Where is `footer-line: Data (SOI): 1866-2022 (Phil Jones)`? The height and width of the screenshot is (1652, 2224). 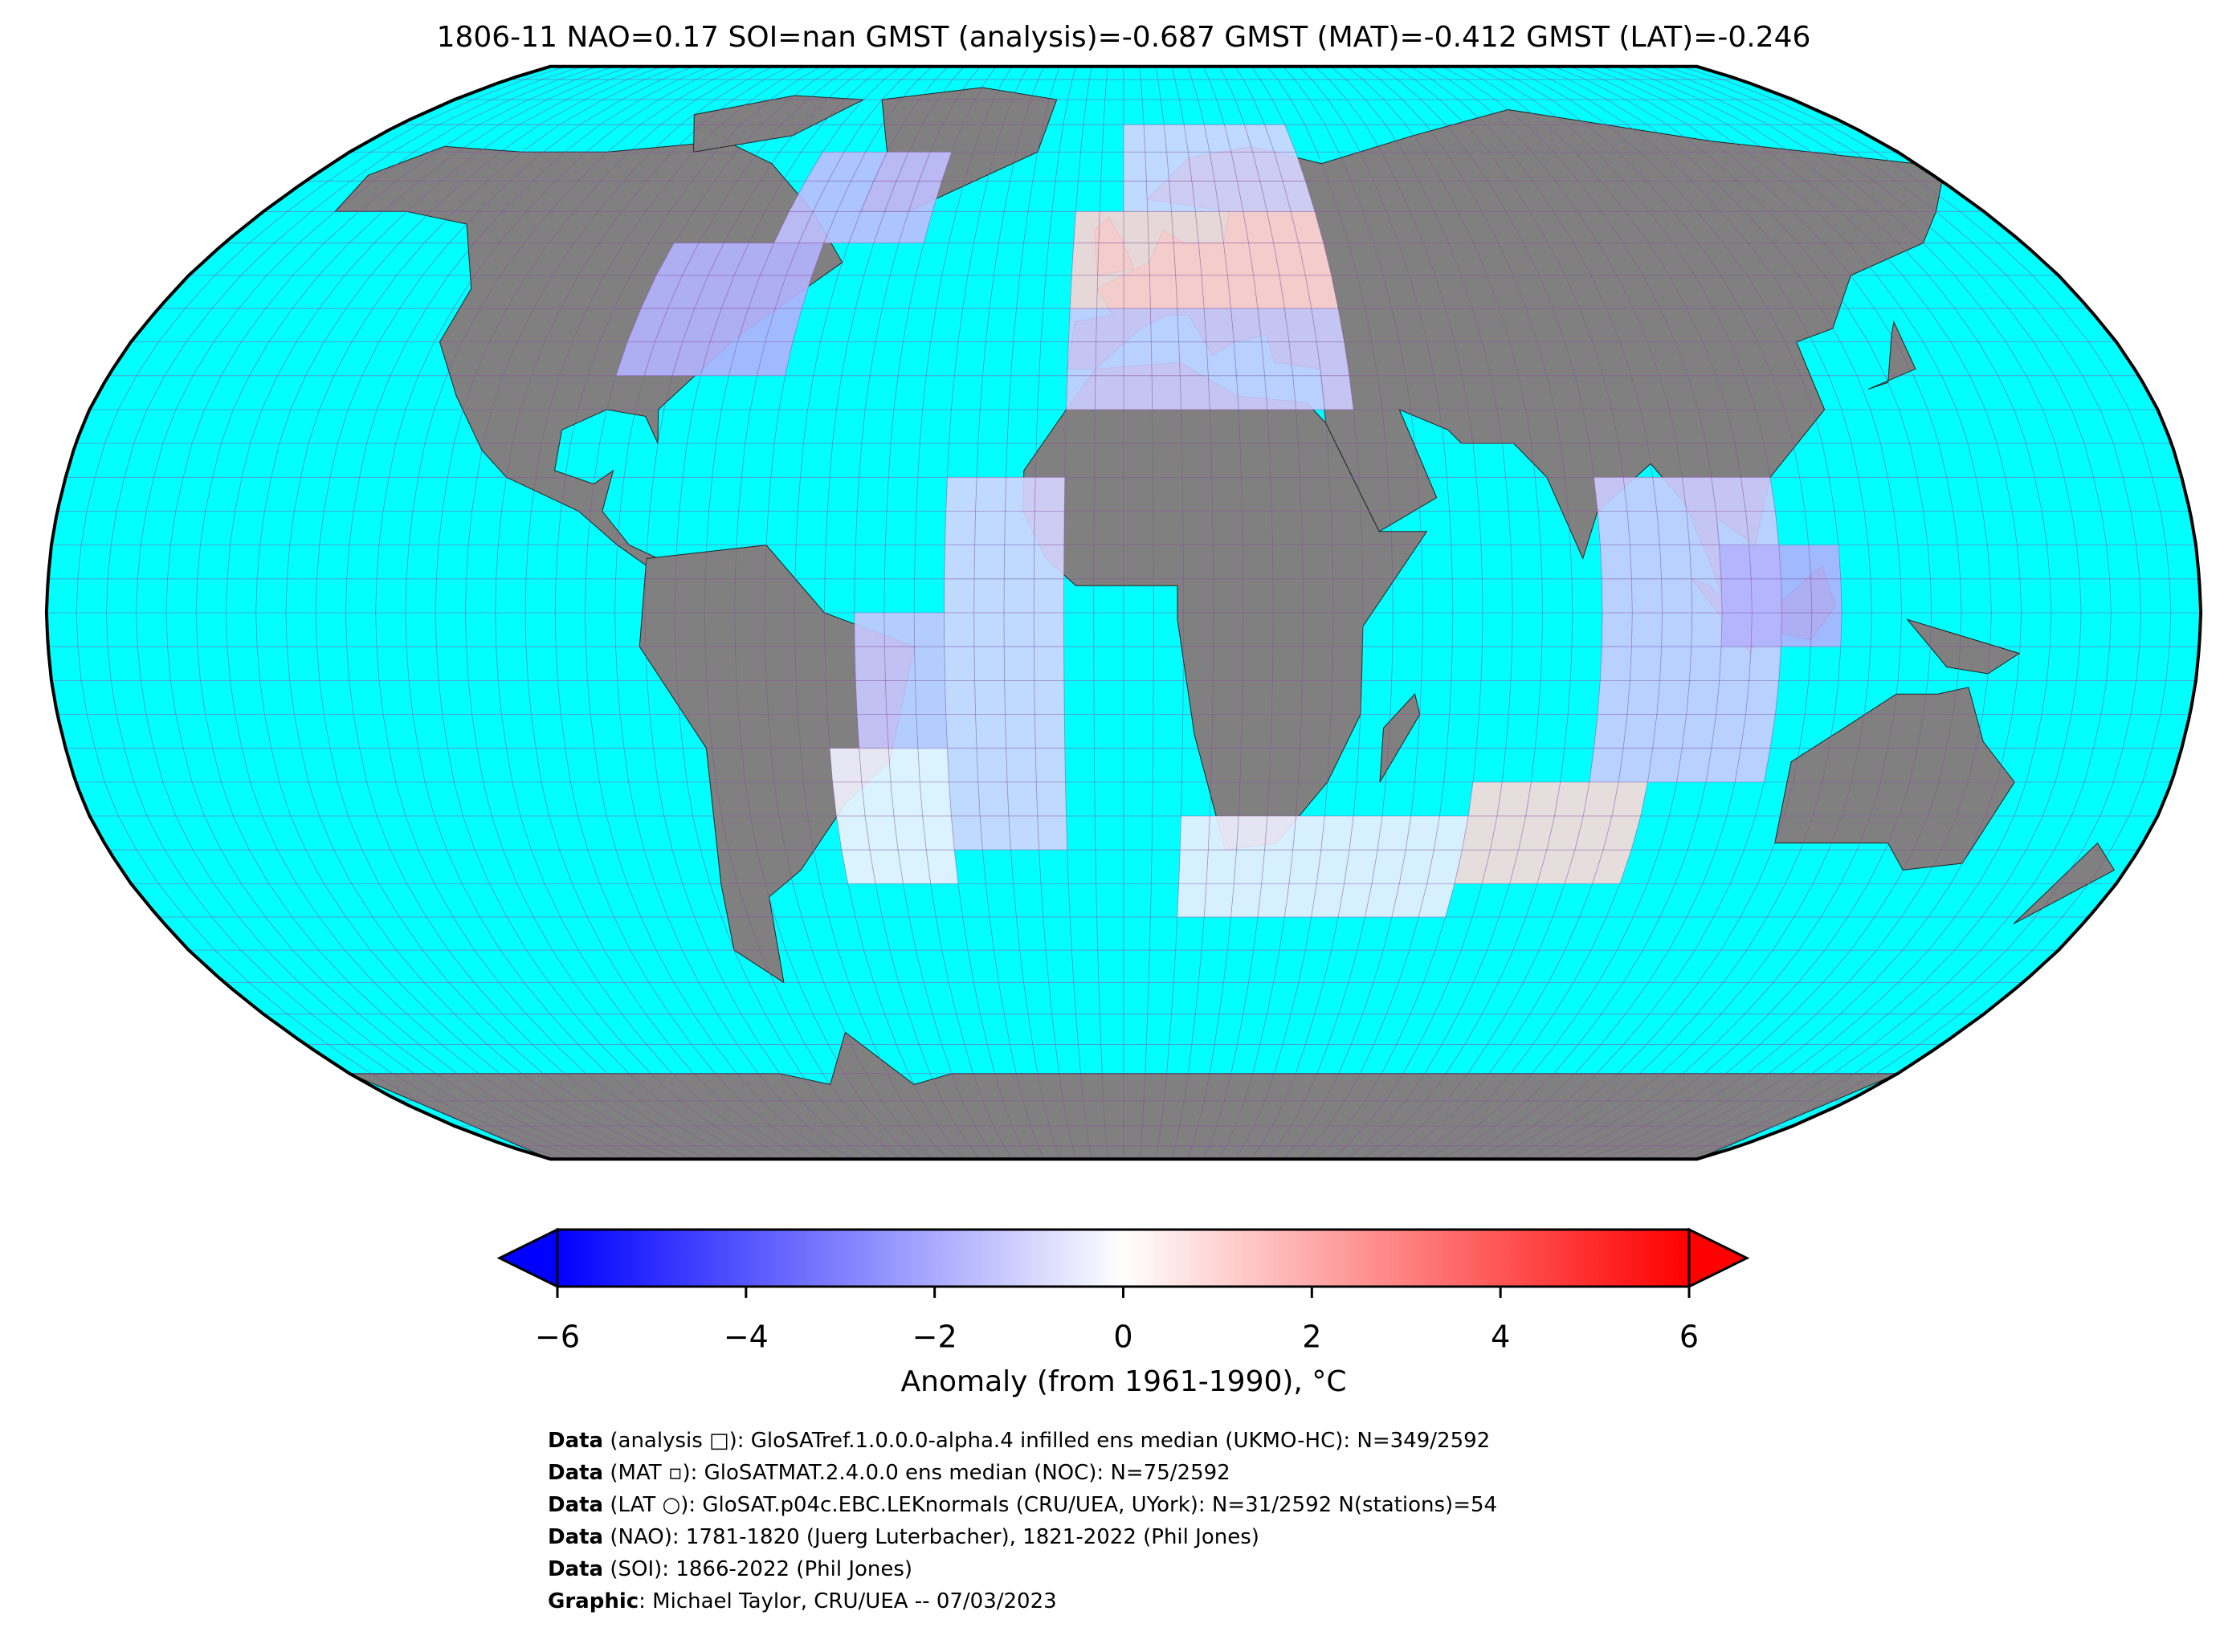 footer-line: Data (SOI): 1866-2022 (Phil Jones) is located at coordinates (730, 1569).